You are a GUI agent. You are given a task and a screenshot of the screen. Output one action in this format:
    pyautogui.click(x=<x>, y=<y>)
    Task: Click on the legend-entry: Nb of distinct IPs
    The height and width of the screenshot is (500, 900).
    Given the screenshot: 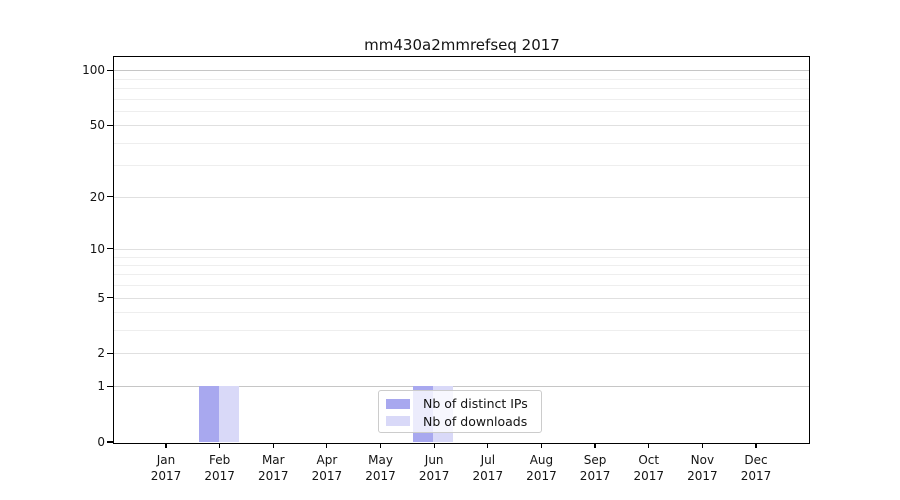 What is the action you would take?
    pyautogui.click(x=459, y=404)
    